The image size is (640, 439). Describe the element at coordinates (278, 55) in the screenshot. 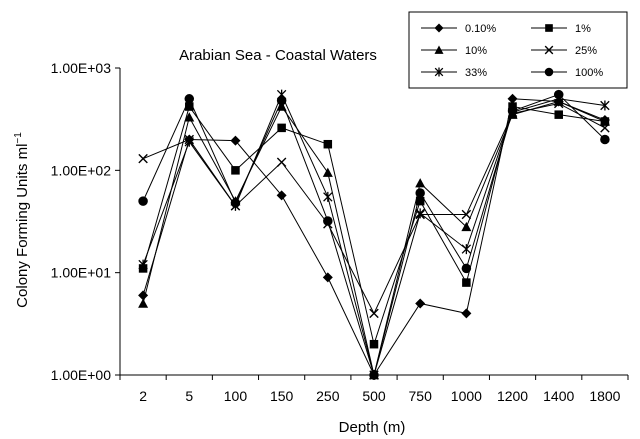

I see `chart-title: Arabian Sea - Coastal Waters` at that location.